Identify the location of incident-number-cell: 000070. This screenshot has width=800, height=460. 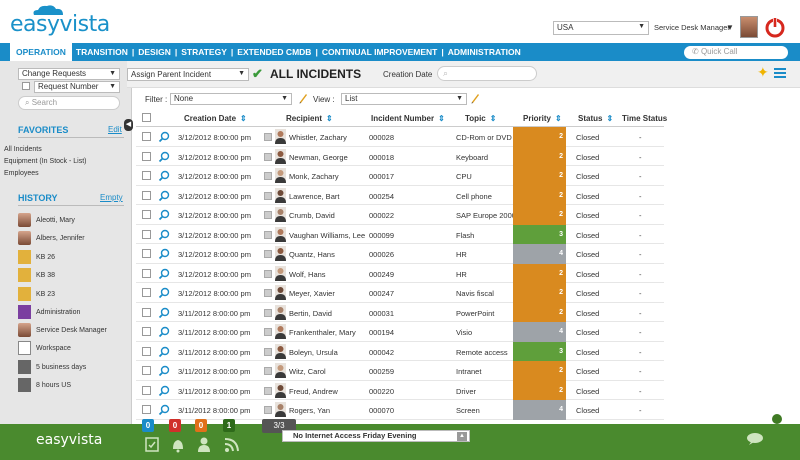
(382, 410).